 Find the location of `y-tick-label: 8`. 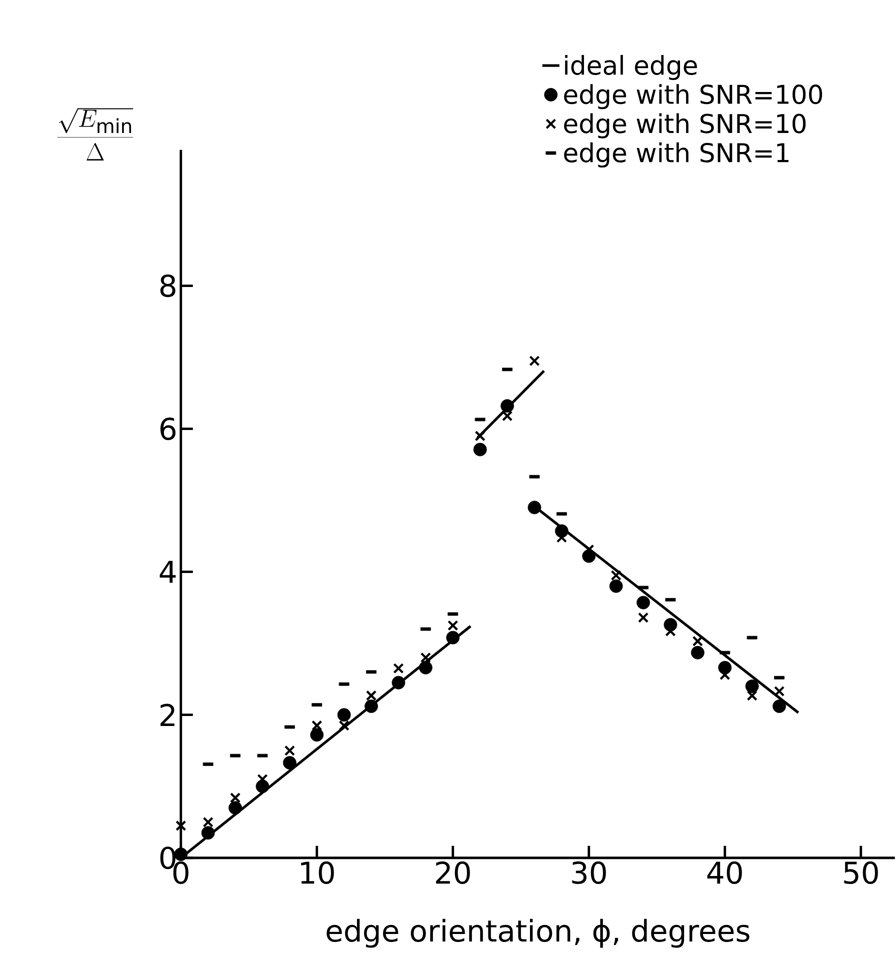

y-tick-label: 8 is located at coordinates (168, 286).